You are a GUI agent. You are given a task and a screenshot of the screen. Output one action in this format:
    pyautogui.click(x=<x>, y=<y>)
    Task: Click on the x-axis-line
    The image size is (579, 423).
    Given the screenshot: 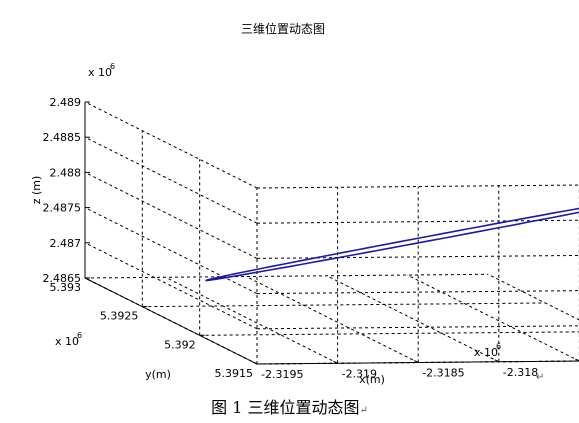 What is the action you would take?
    pyautogui.click(x=417, y=362)
    